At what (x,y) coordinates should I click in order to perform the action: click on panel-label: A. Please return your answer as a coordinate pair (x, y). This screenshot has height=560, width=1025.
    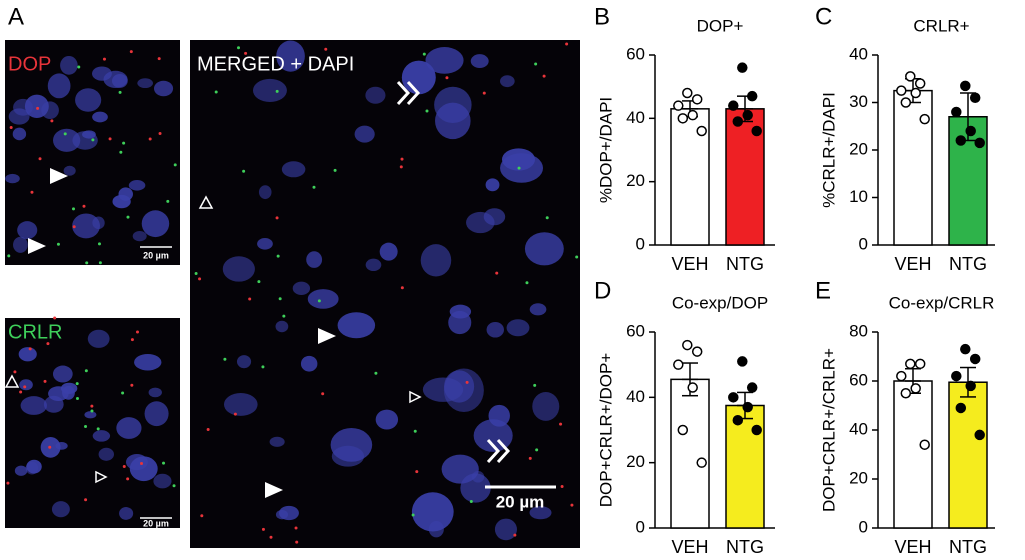
    Looking at the image, I should click on (16, 16).